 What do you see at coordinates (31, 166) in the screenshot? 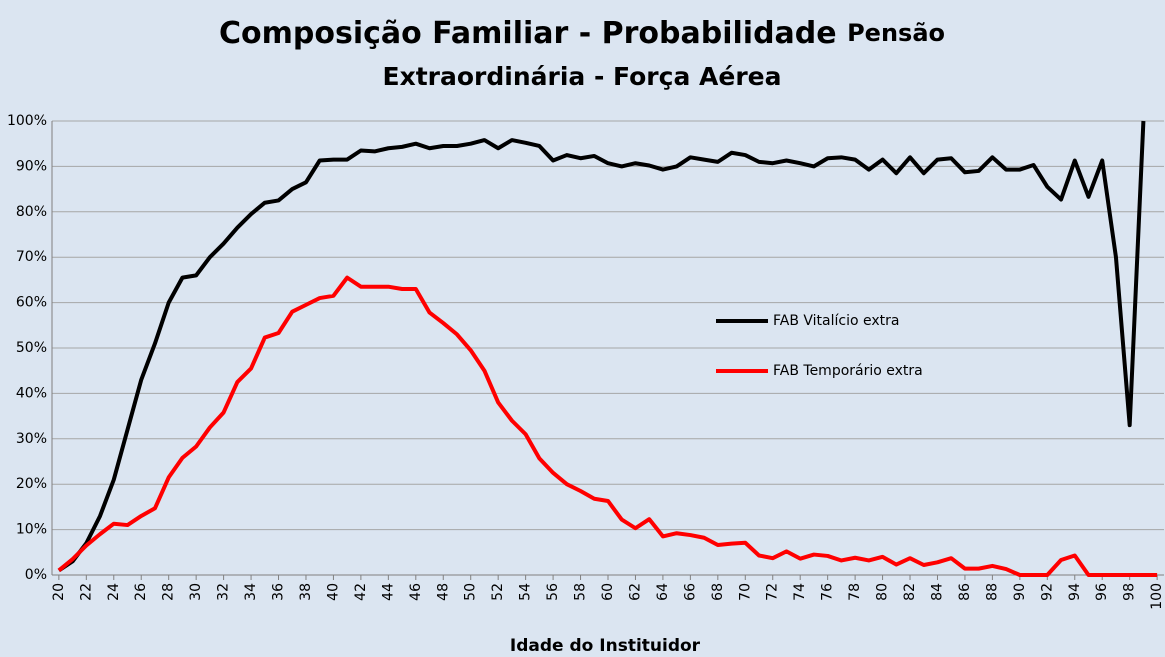
I see `y-tick-label: 90%` at bounding box center [31, 166].